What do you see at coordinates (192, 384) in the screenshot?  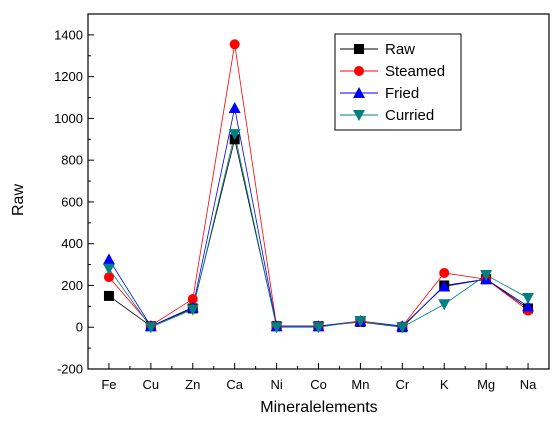 I see `x-tick-label: Zn` at bounding box center [192, 384].